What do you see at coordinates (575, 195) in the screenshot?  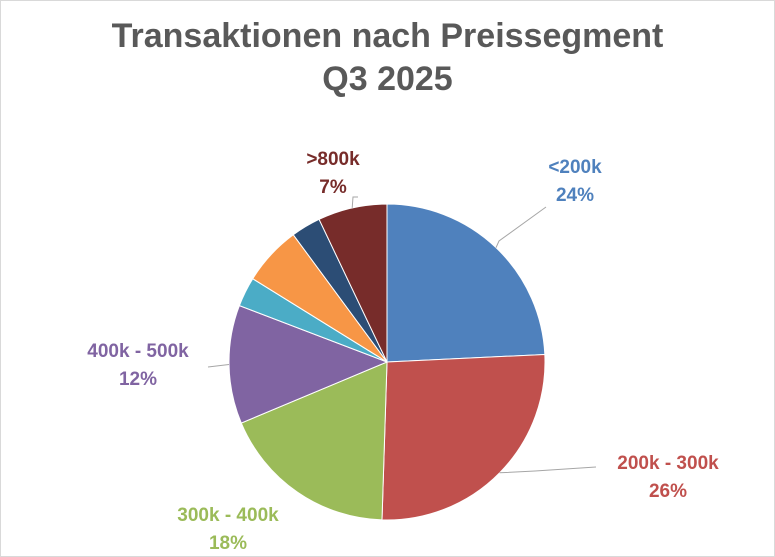 I see `label-slice-0-value: 24%` at bounding box center [575, 195].